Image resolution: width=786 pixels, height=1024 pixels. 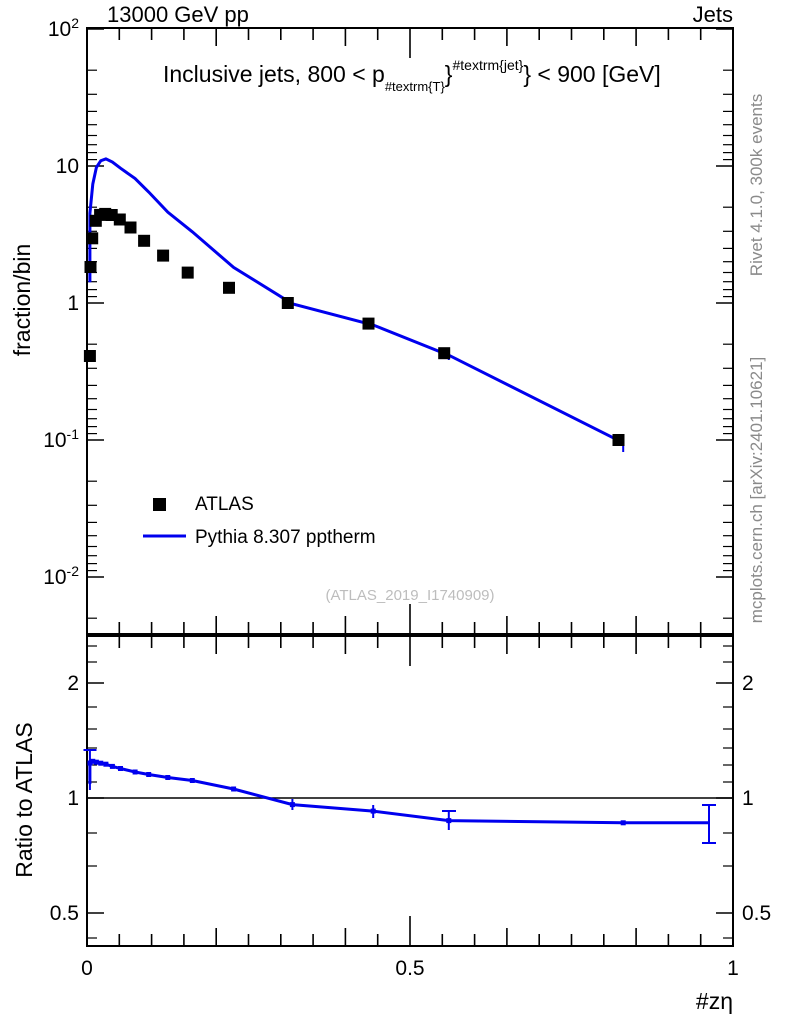 I want to click on ratio-y-tick-2-right: 2, so click(x=748, y=683).